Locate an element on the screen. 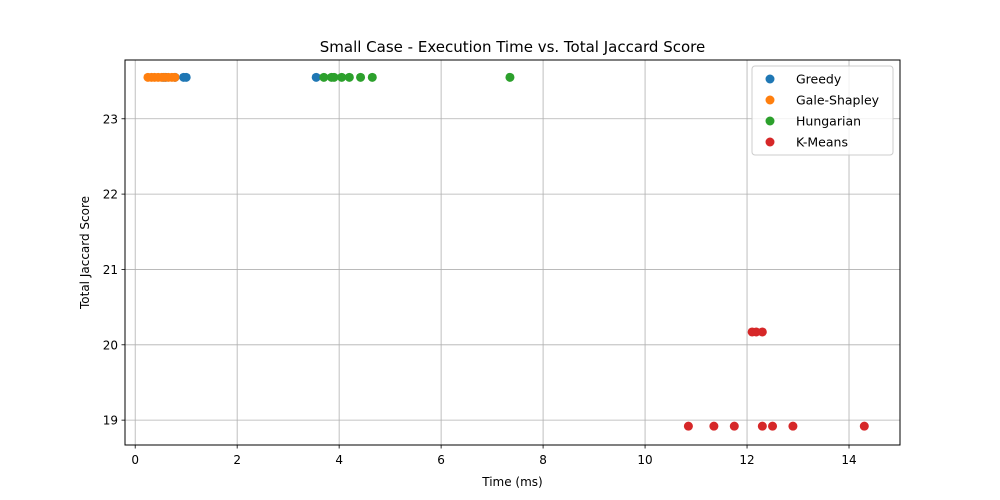 The width and height of the screenshot is (1000, 500). y-tick-label: 22 is located at coordinates (110, 195).